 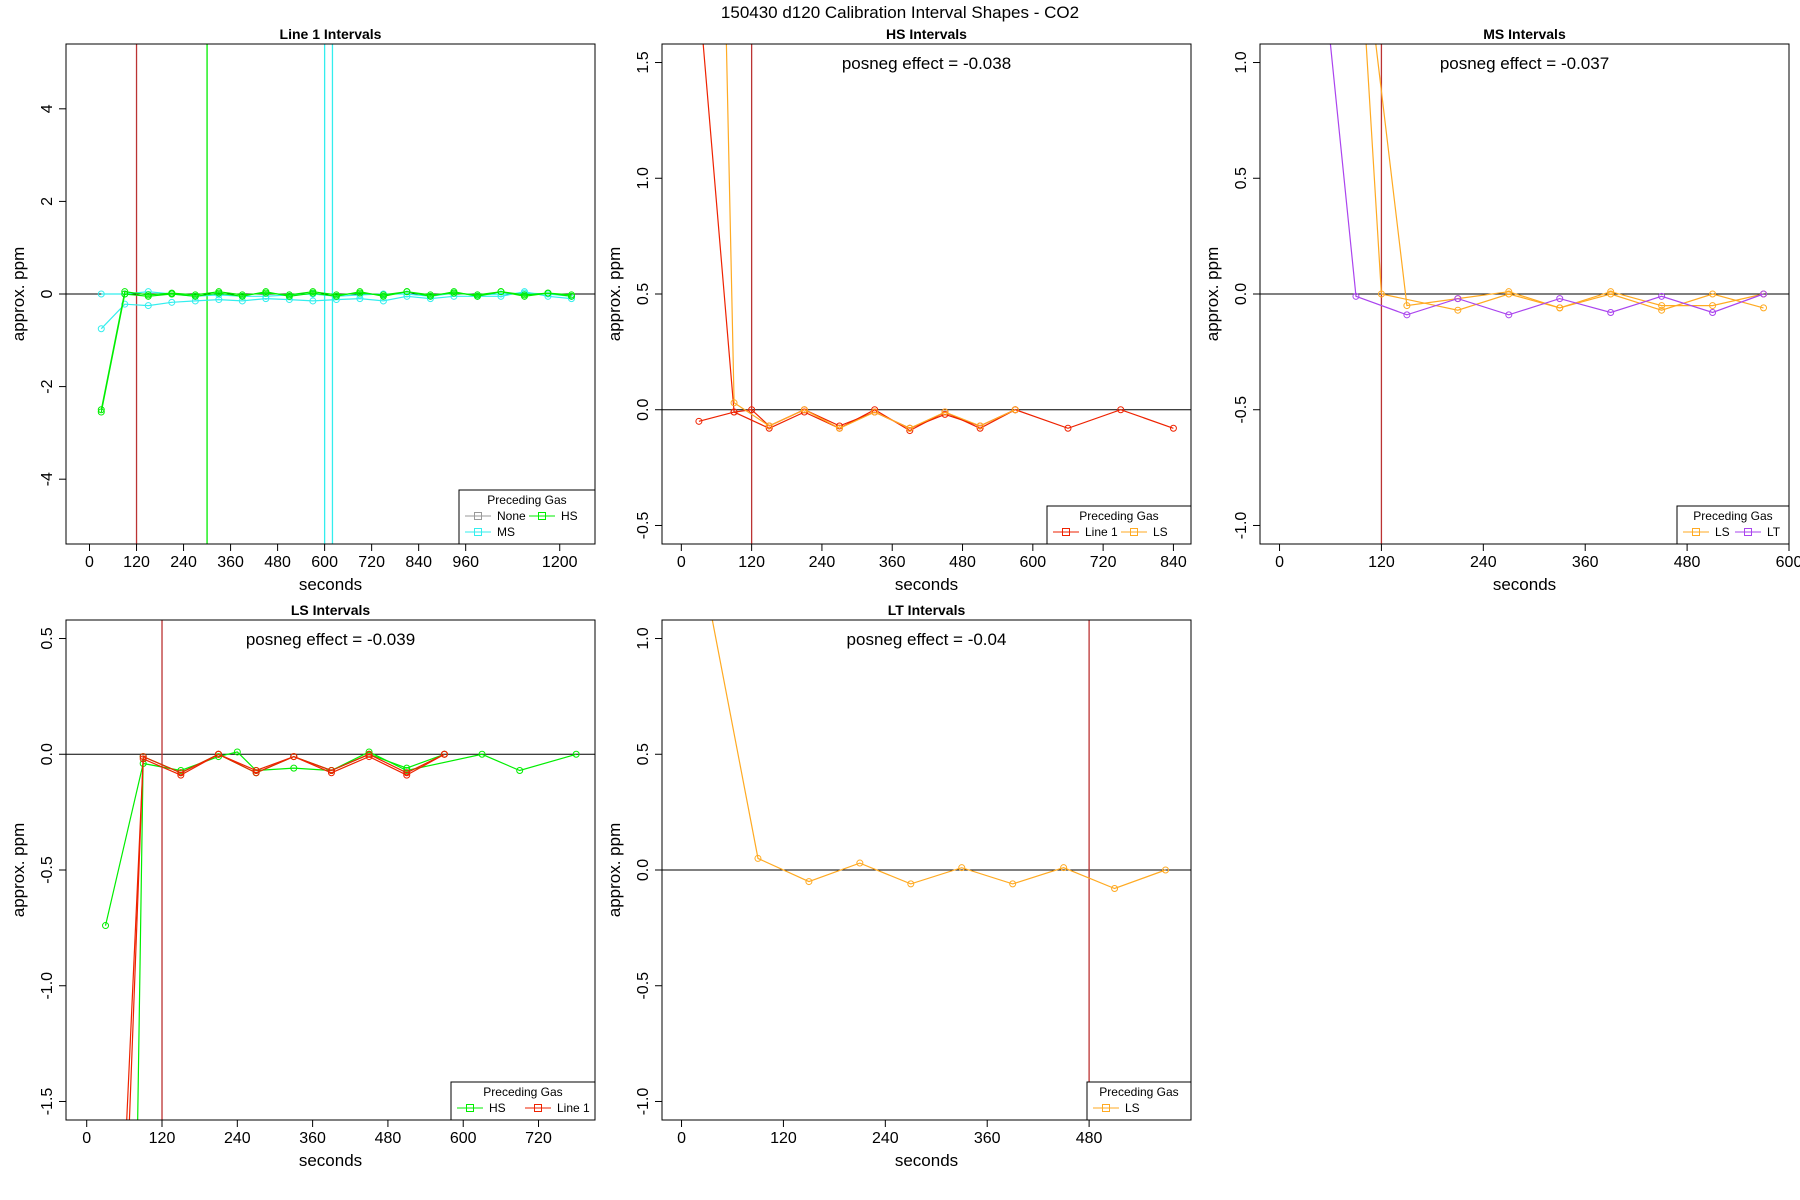 What do you see at coordinates (511, 516) in the screenshot?
I see `legend-label: None` at bounding box center [511, 516].